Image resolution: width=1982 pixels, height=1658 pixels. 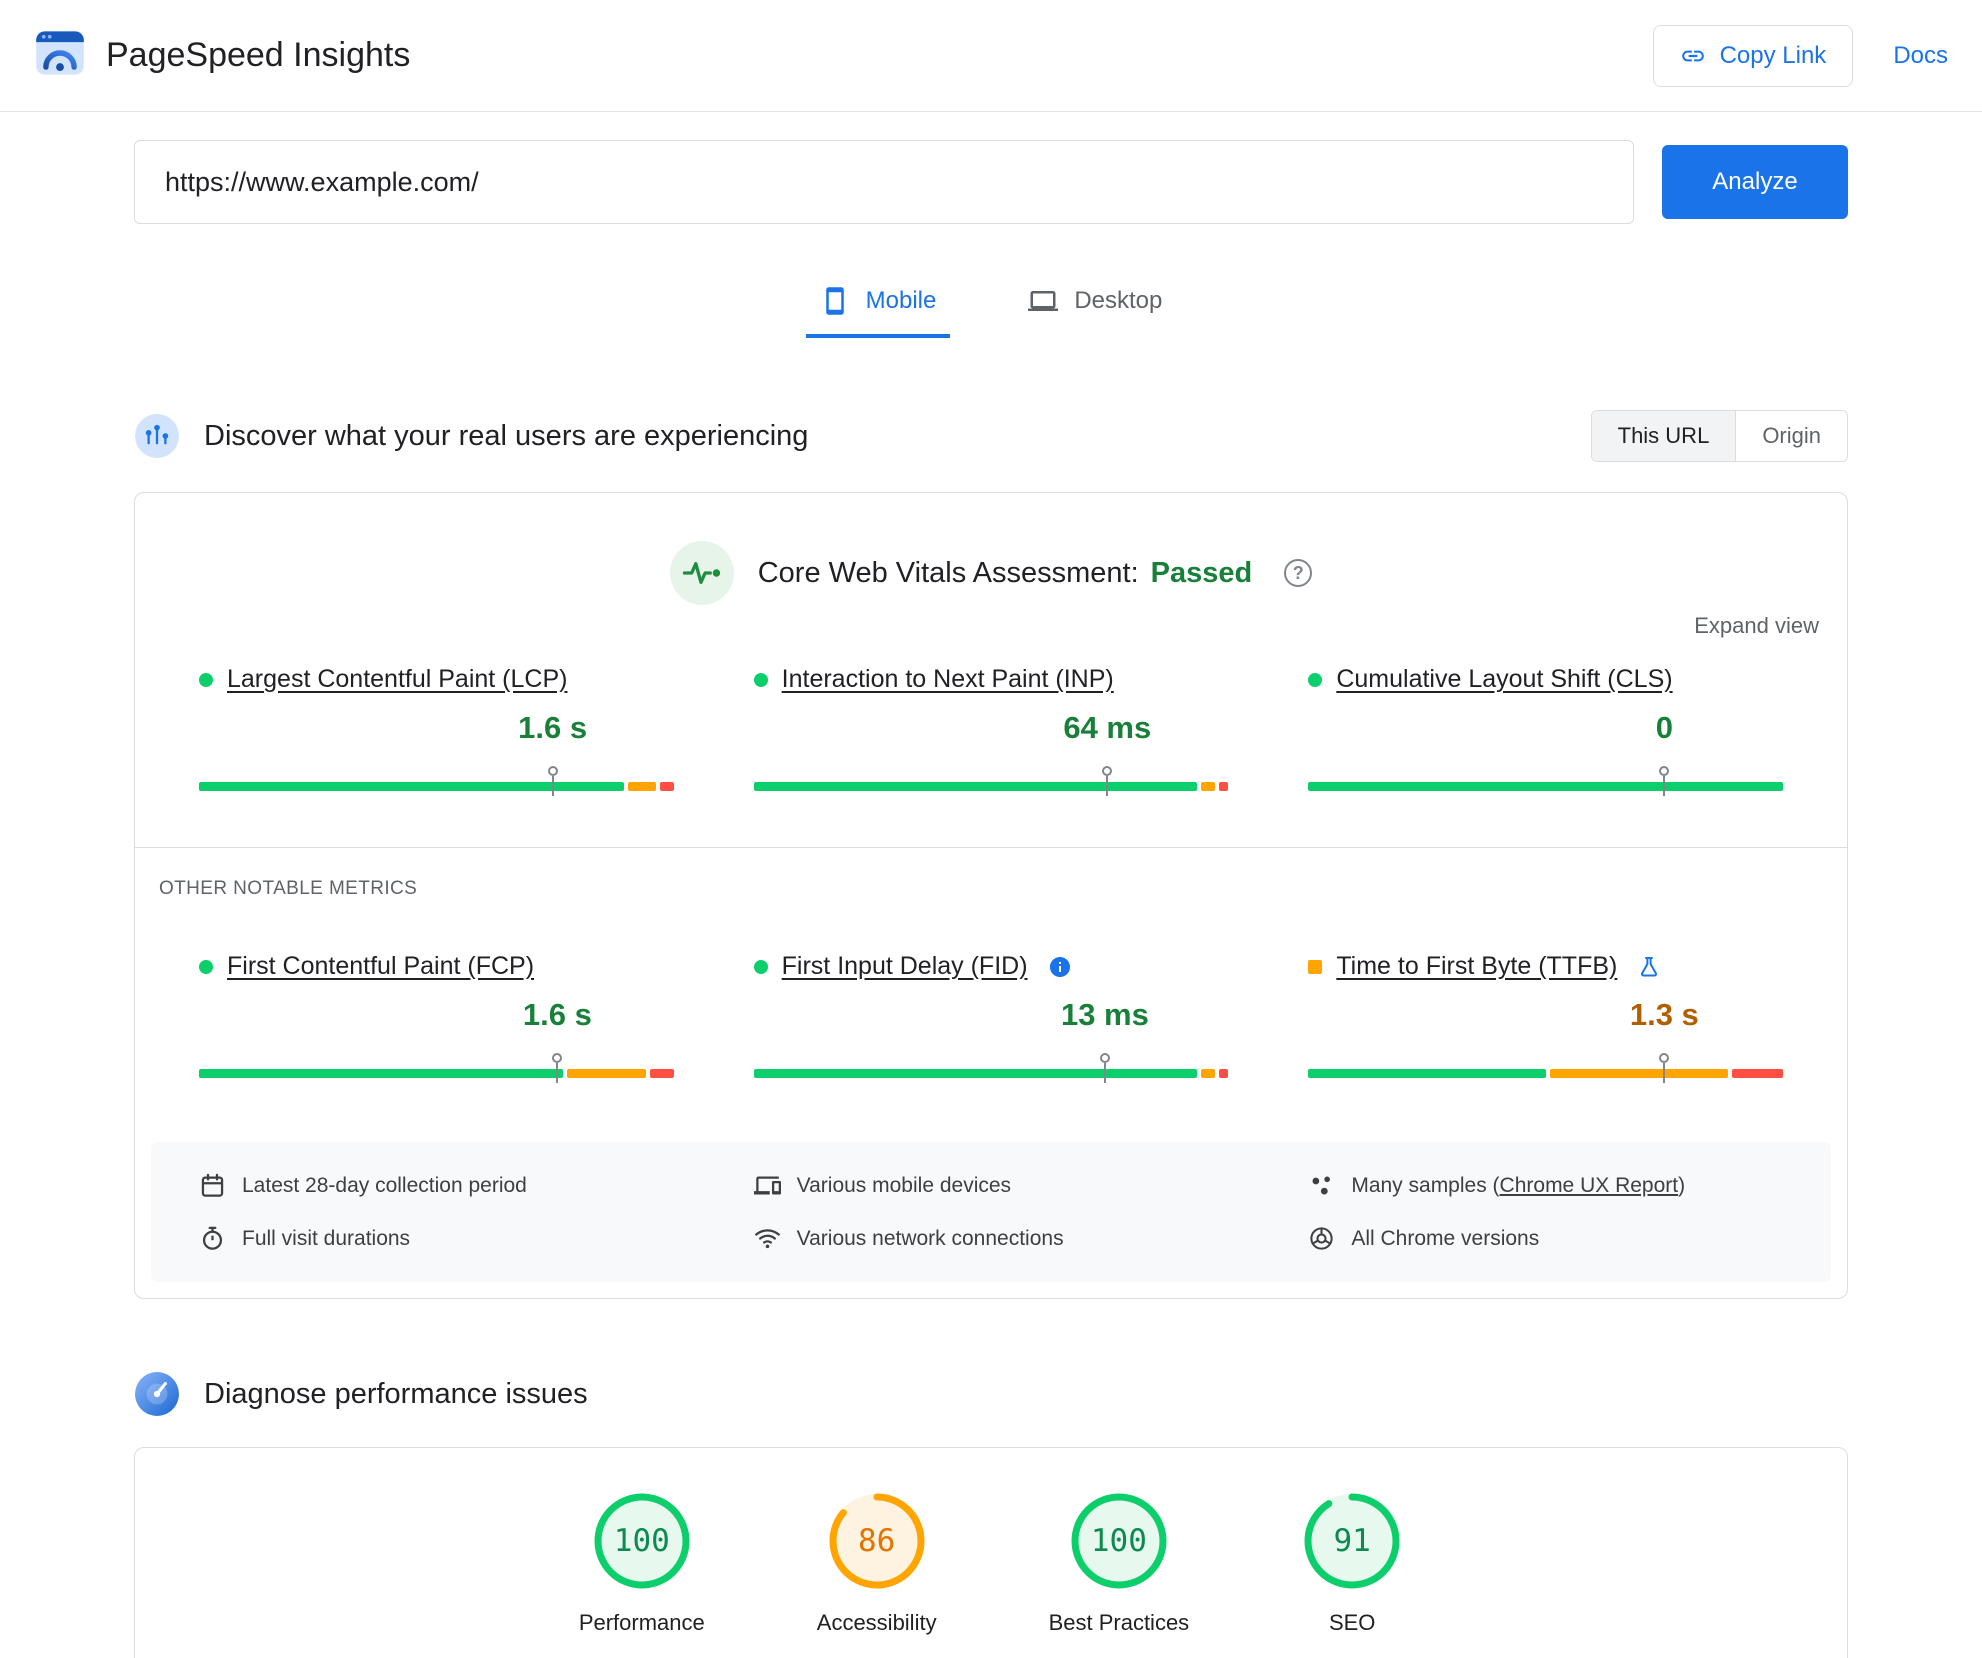 I want to click on accessibility-label: Accessibility, so click(x=876, y=1622).